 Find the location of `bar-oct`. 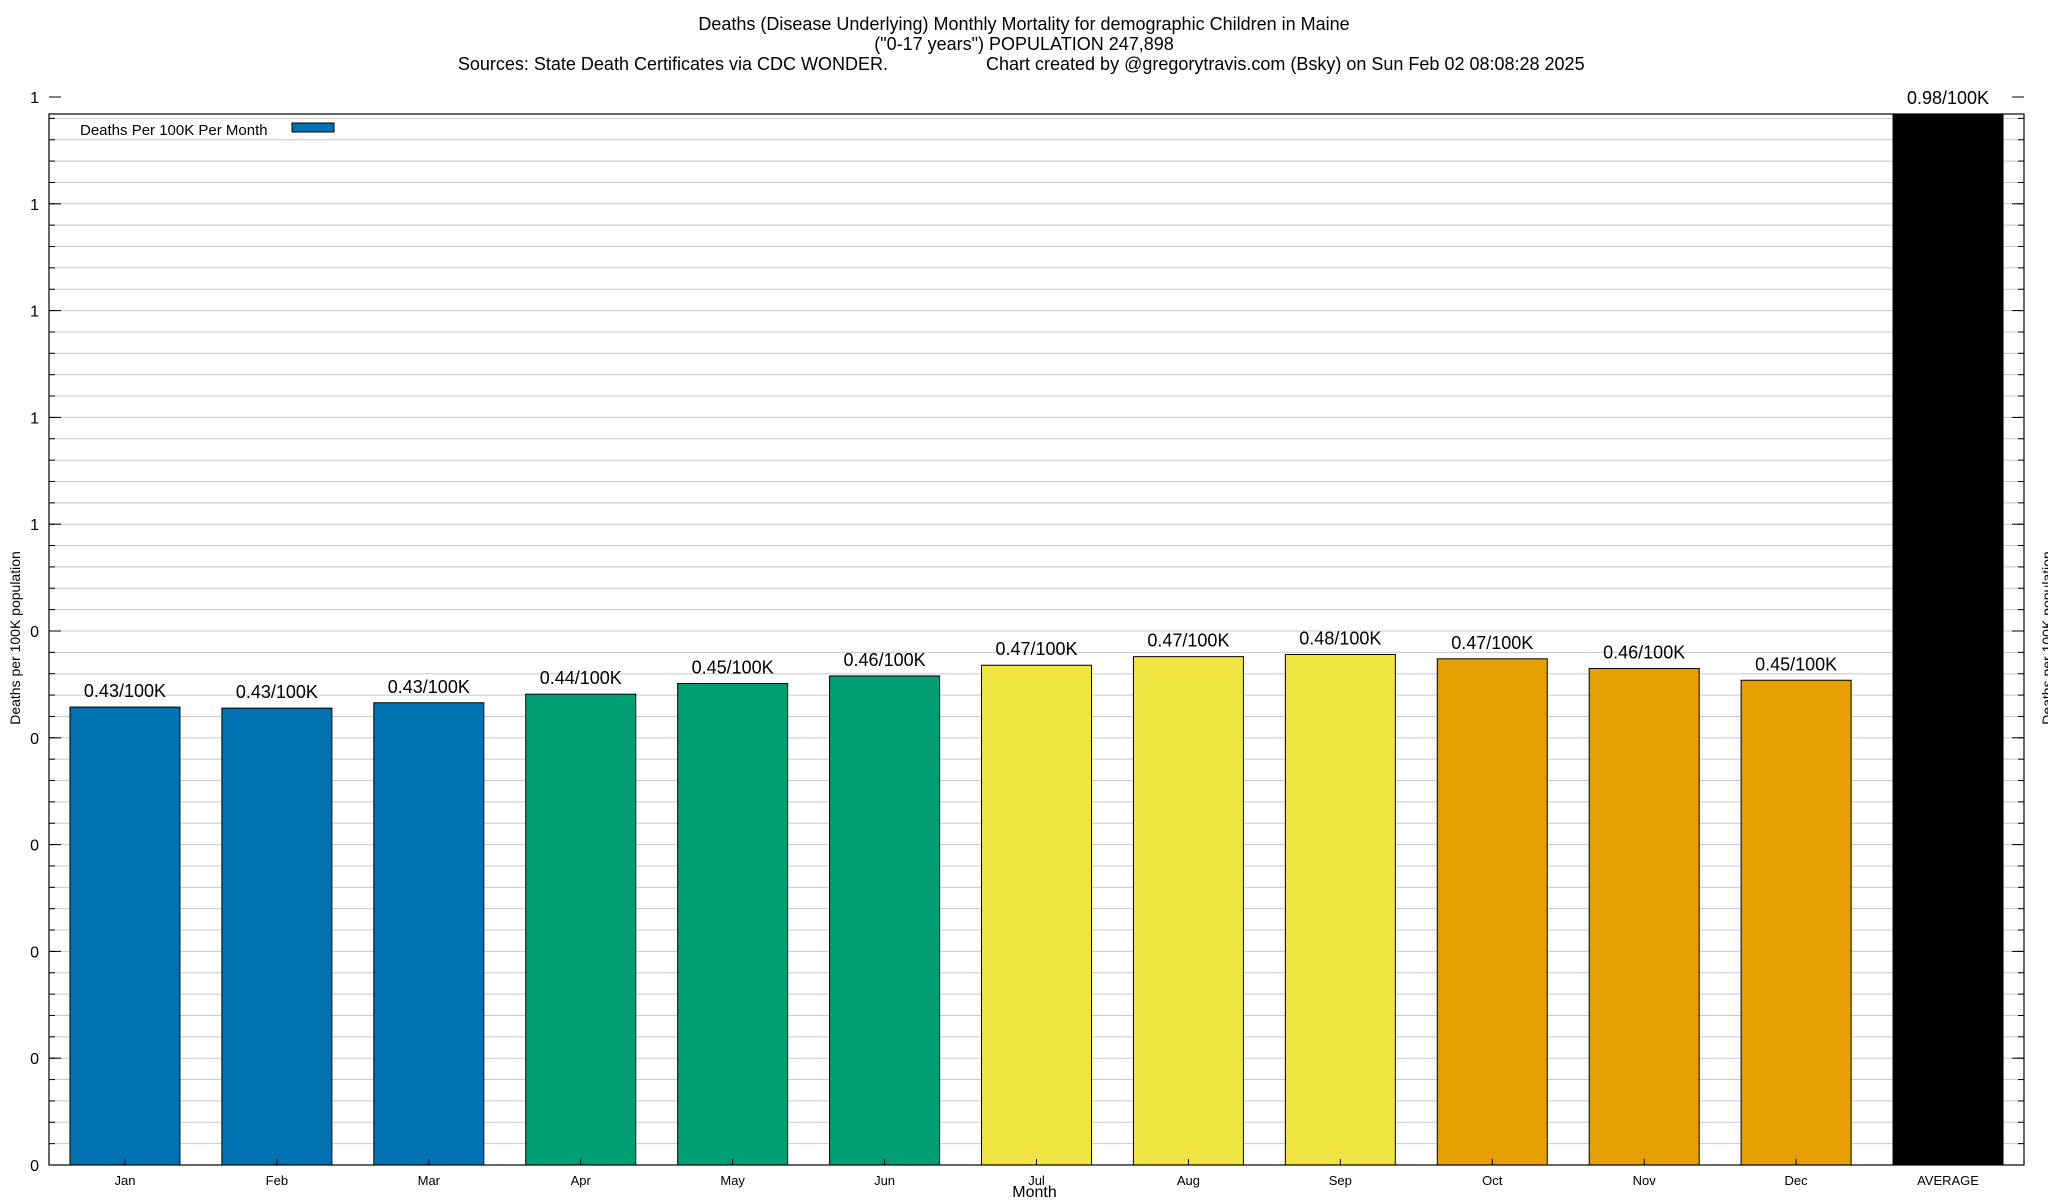

bar-oct is located at coordinates (1492, 912).